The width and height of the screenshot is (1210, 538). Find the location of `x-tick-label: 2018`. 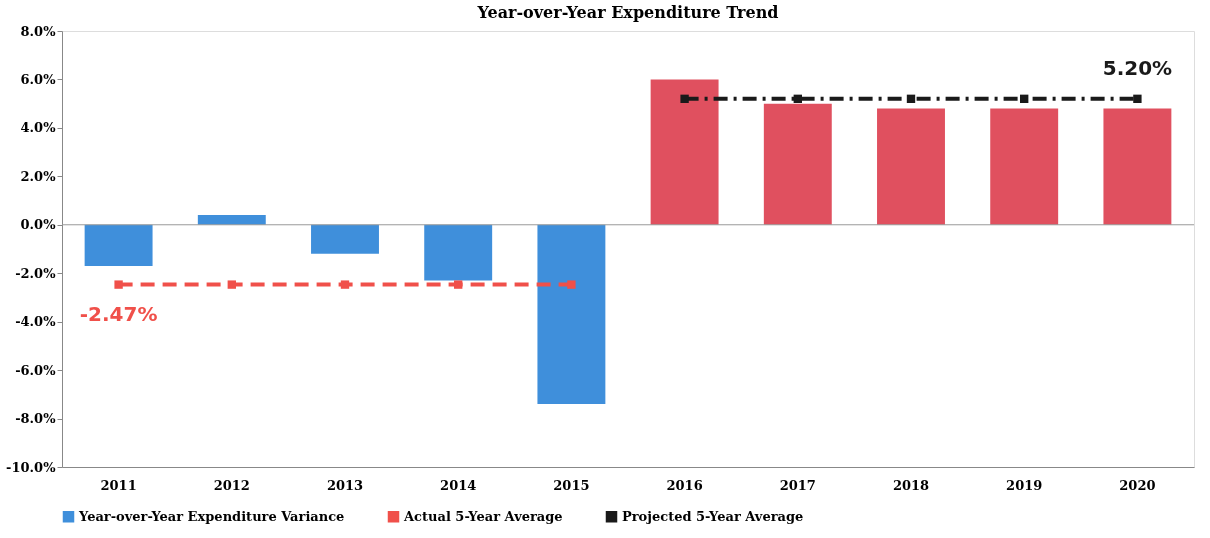

x-tick-label: 2018 is located at coordinates (911, 485).